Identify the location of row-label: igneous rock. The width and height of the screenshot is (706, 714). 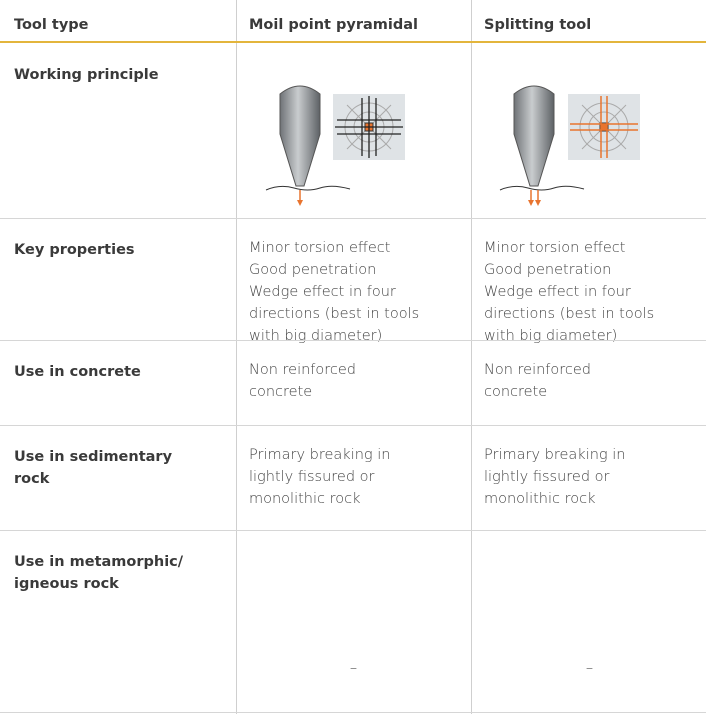
(66, 584).